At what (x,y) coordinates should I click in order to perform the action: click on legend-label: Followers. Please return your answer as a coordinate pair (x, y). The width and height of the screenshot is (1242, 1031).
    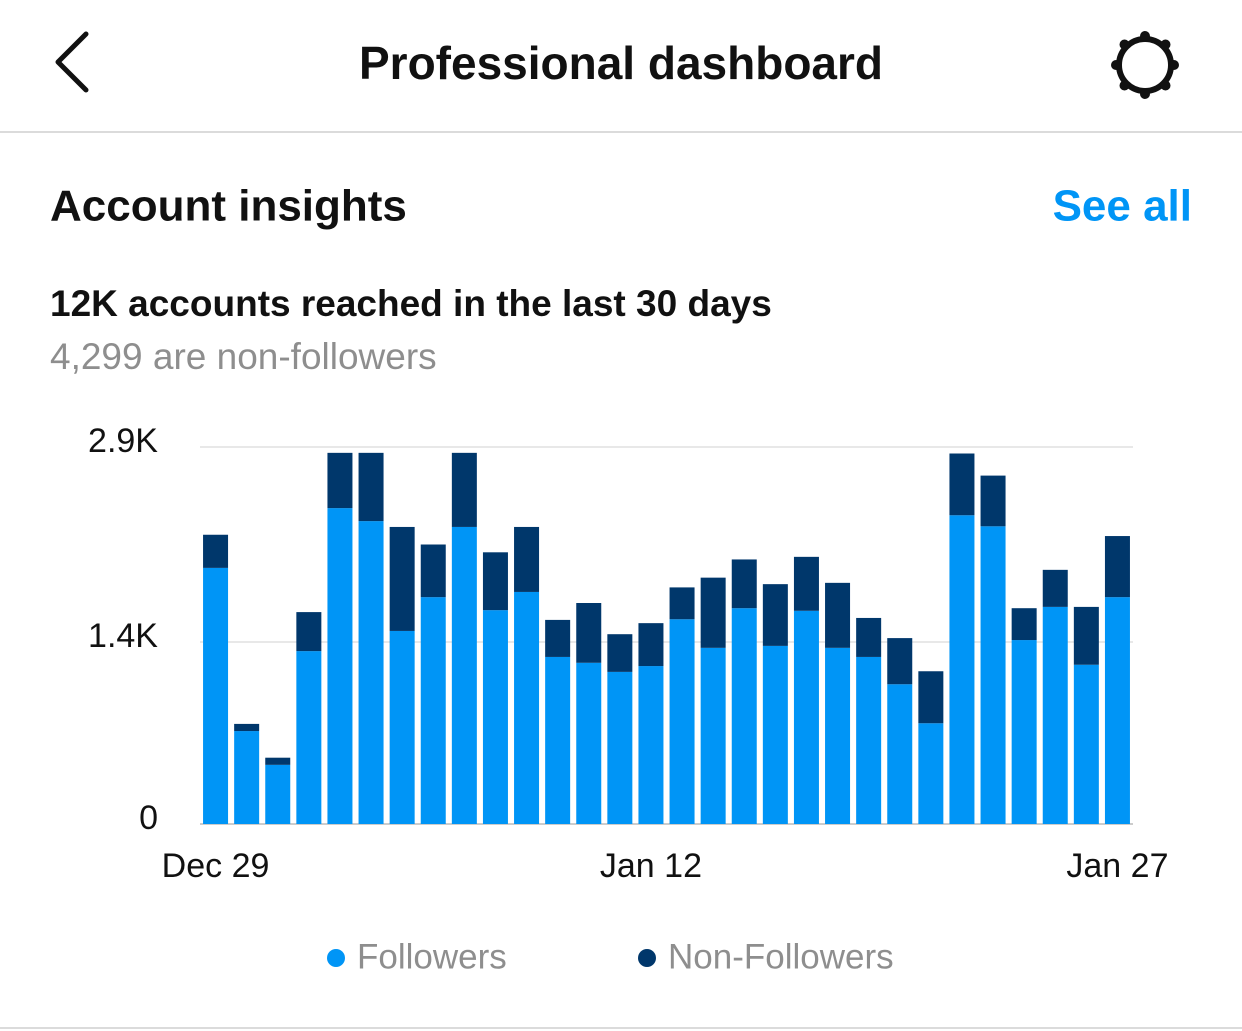
    Looking at the image, I should click on (432, 956).